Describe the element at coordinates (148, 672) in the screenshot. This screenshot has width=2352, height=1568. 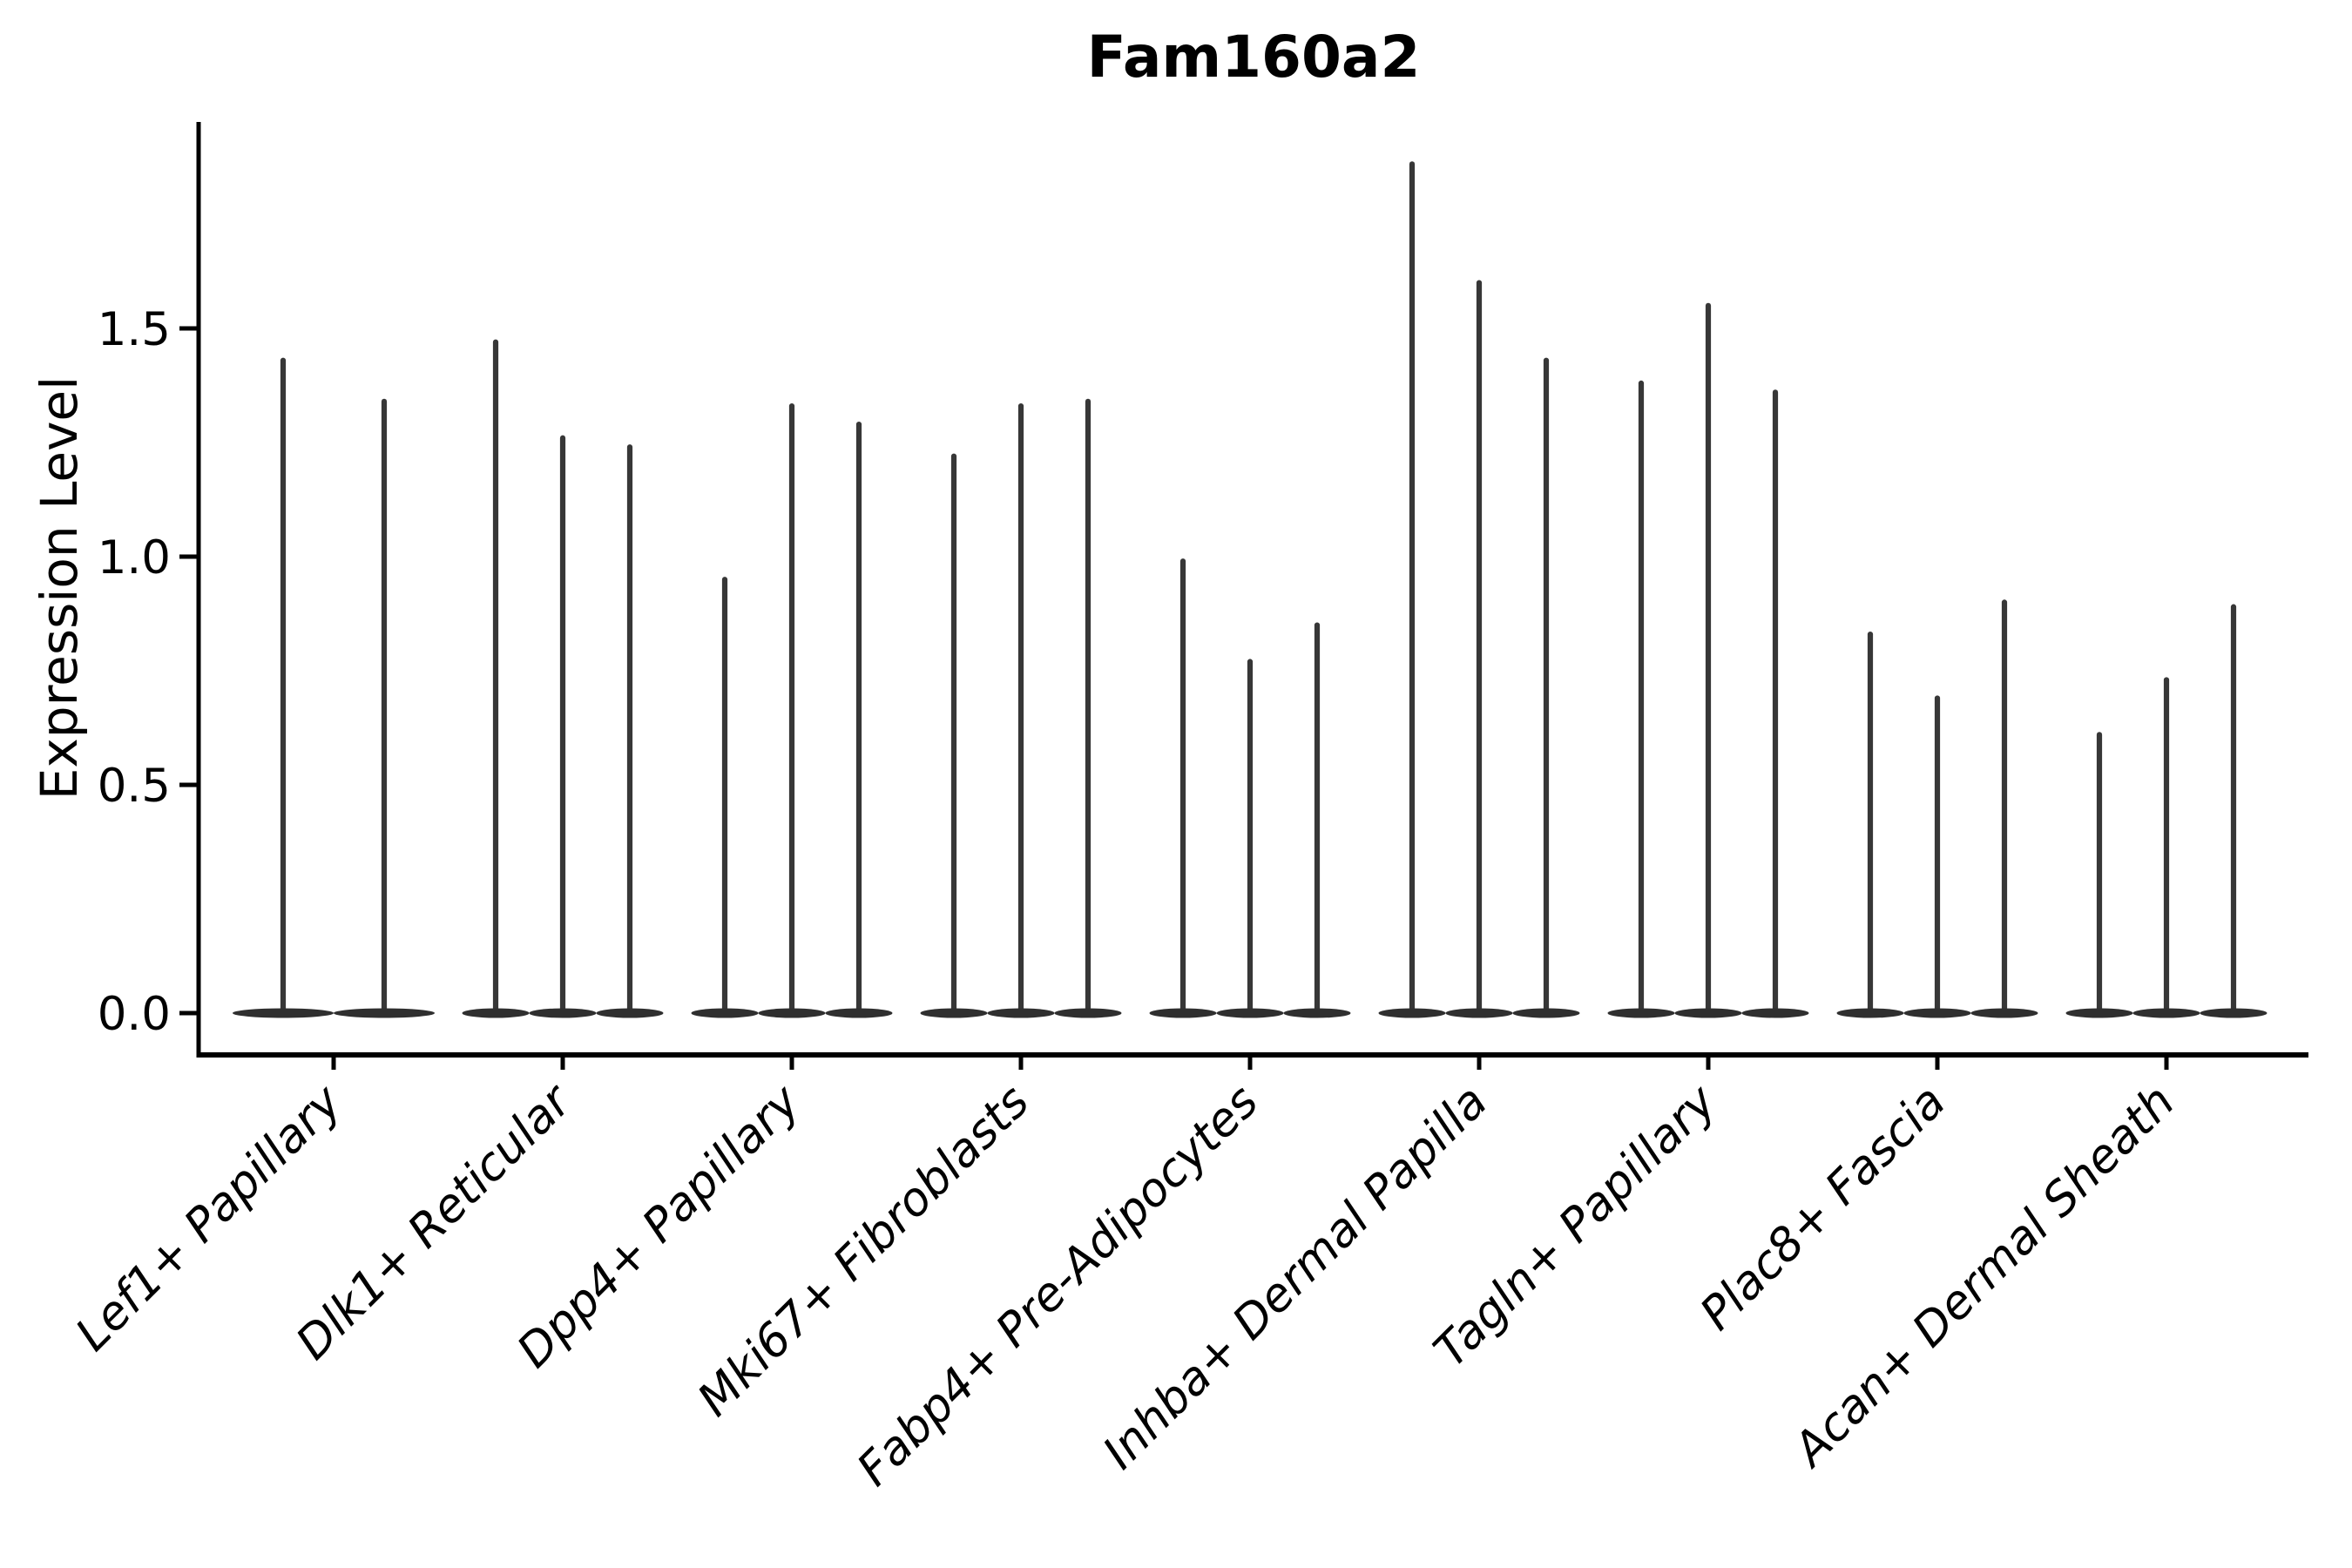
I see `y-axis-ticks: 0.0 0.5 1.0 1.5` at that location.